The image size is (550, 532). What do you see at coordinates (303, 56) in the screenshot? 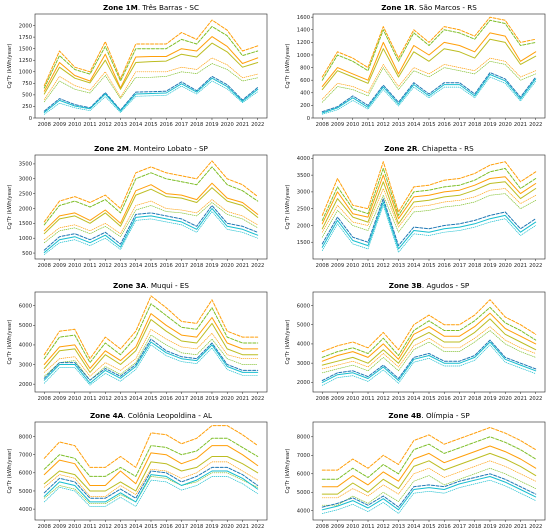
I see `y-tick-label: 1000` at bounding box center [303, 56].